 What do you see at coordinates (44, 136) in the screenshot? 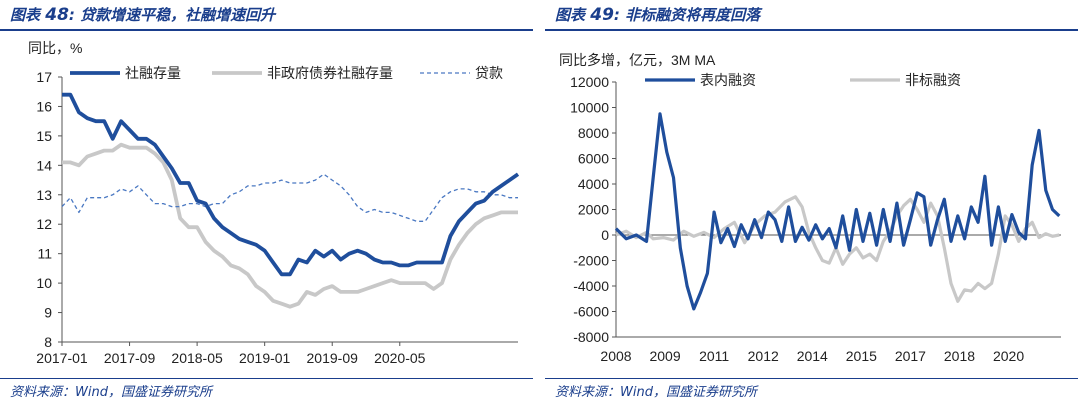
I see `y-tick-label: 15` at bounding box center [44, 136].